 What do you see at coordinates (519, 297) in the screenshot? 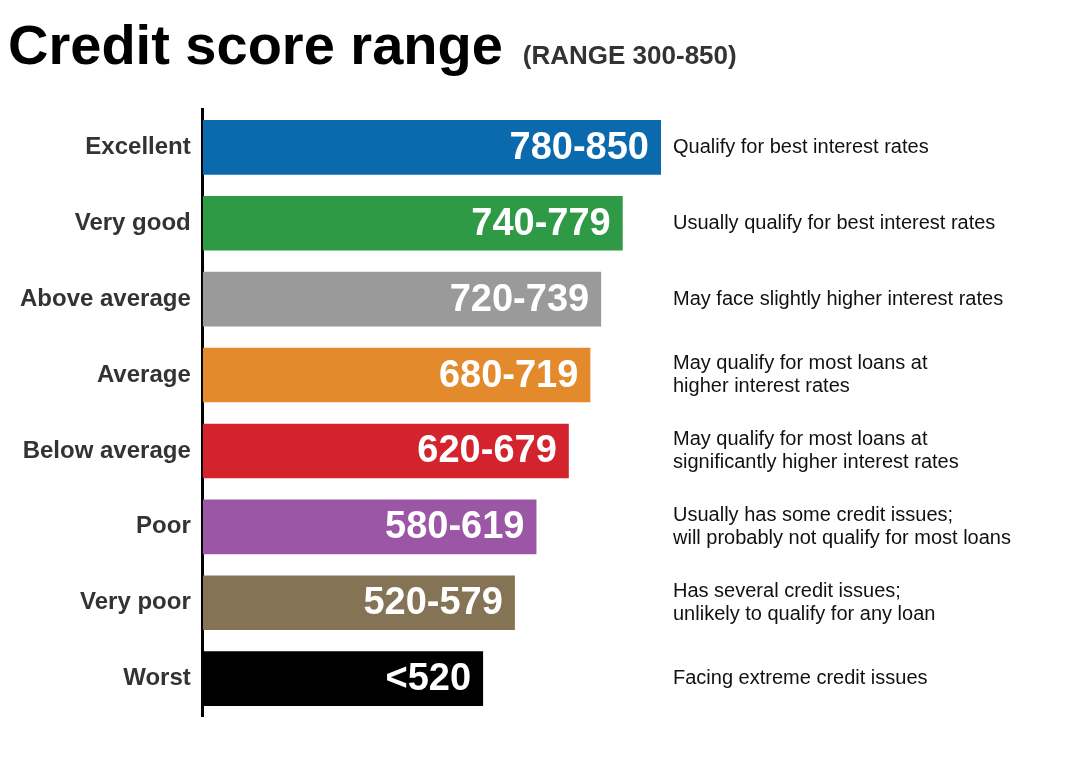
I see `data-label: 720-739` at bounding box center [519, 297].